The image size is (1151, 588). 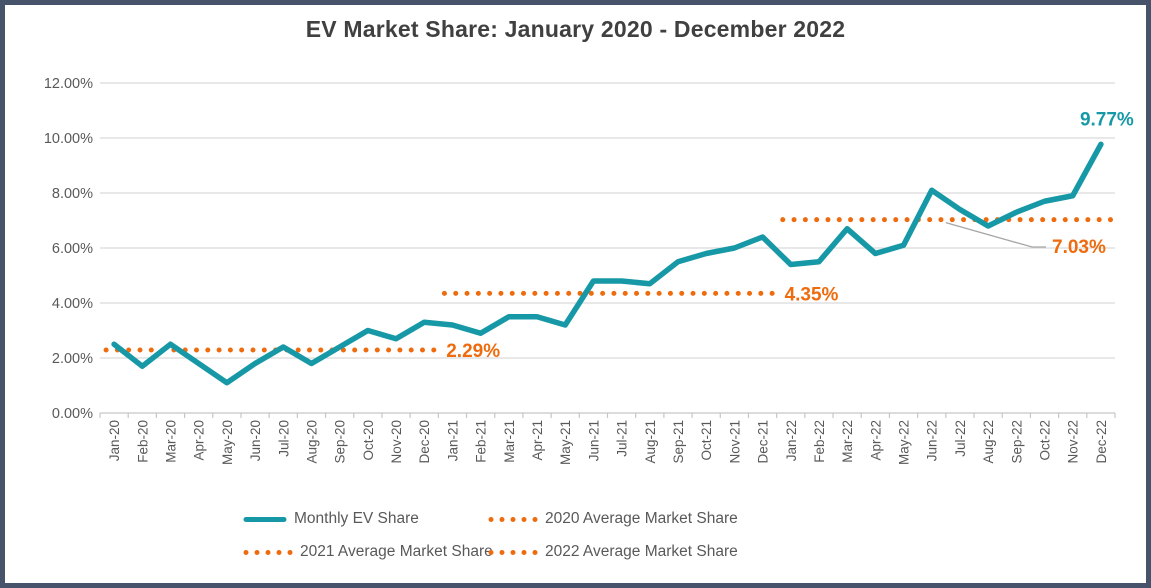 What do you see at coordinates (1016, 442) in the screenshot?
I see `x-axis-tick-label: Sep-22` at bounding box center [1016, 442].